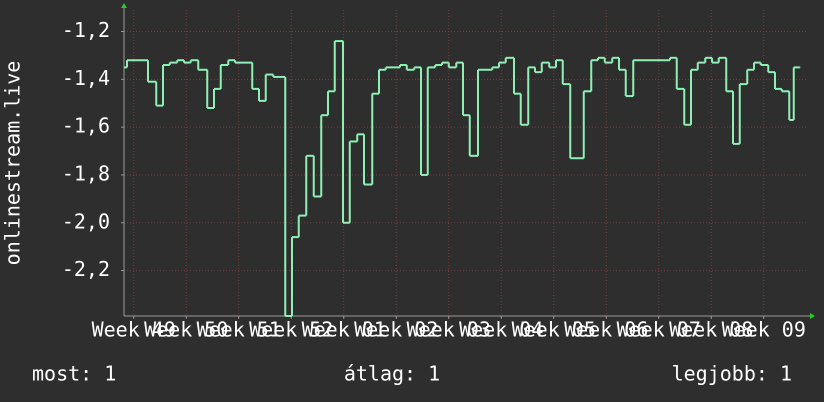  What do you see at coordinates (86, 126) in the screenshot?
I see `y-tick-label: -1,6` at bounding box center [86, 126].